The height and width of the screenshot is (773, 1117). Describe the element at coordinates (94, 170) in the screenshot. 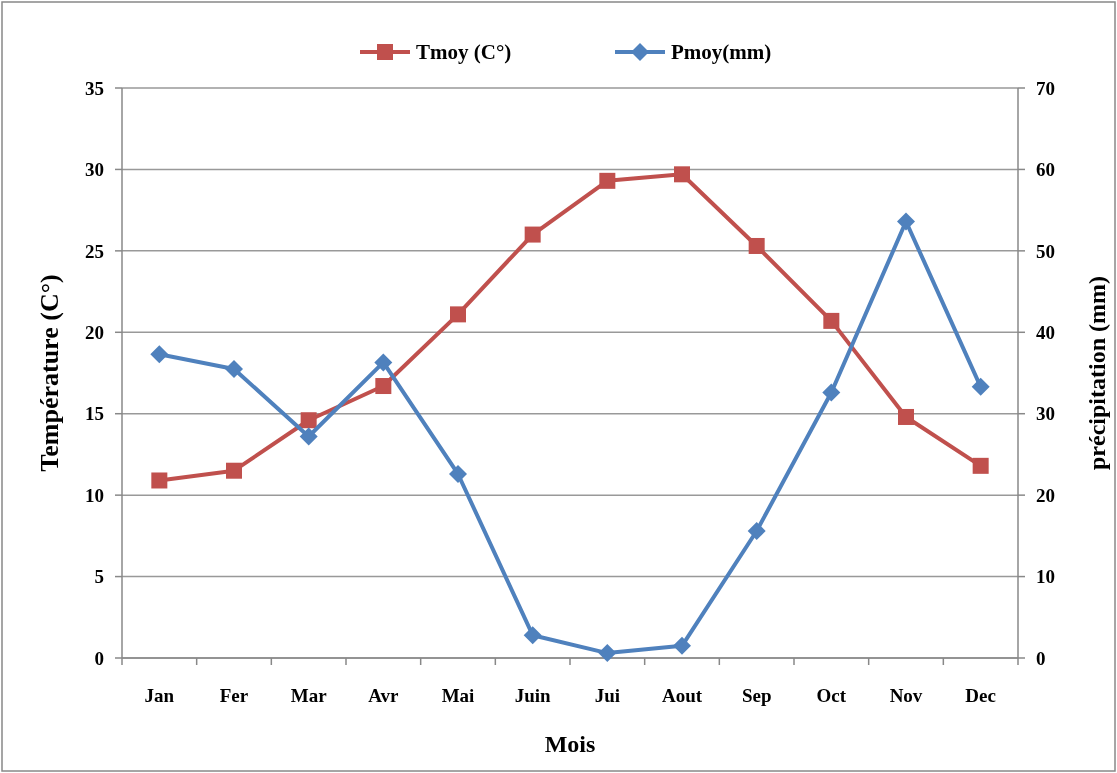

I see `y-tick-label: 30` at that location.